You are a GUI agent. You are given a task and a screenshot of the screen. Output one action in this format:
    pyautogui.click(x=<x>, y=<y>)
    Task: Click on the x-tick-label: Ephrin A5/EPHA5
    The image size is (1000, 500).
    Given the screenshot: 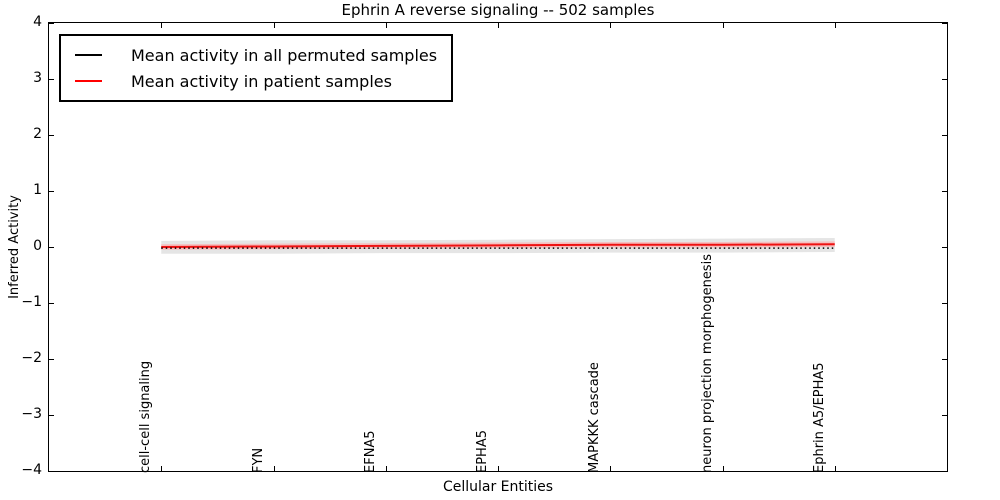 What is the action you would take?
    pyautogui.click(x=819, y=417)
    